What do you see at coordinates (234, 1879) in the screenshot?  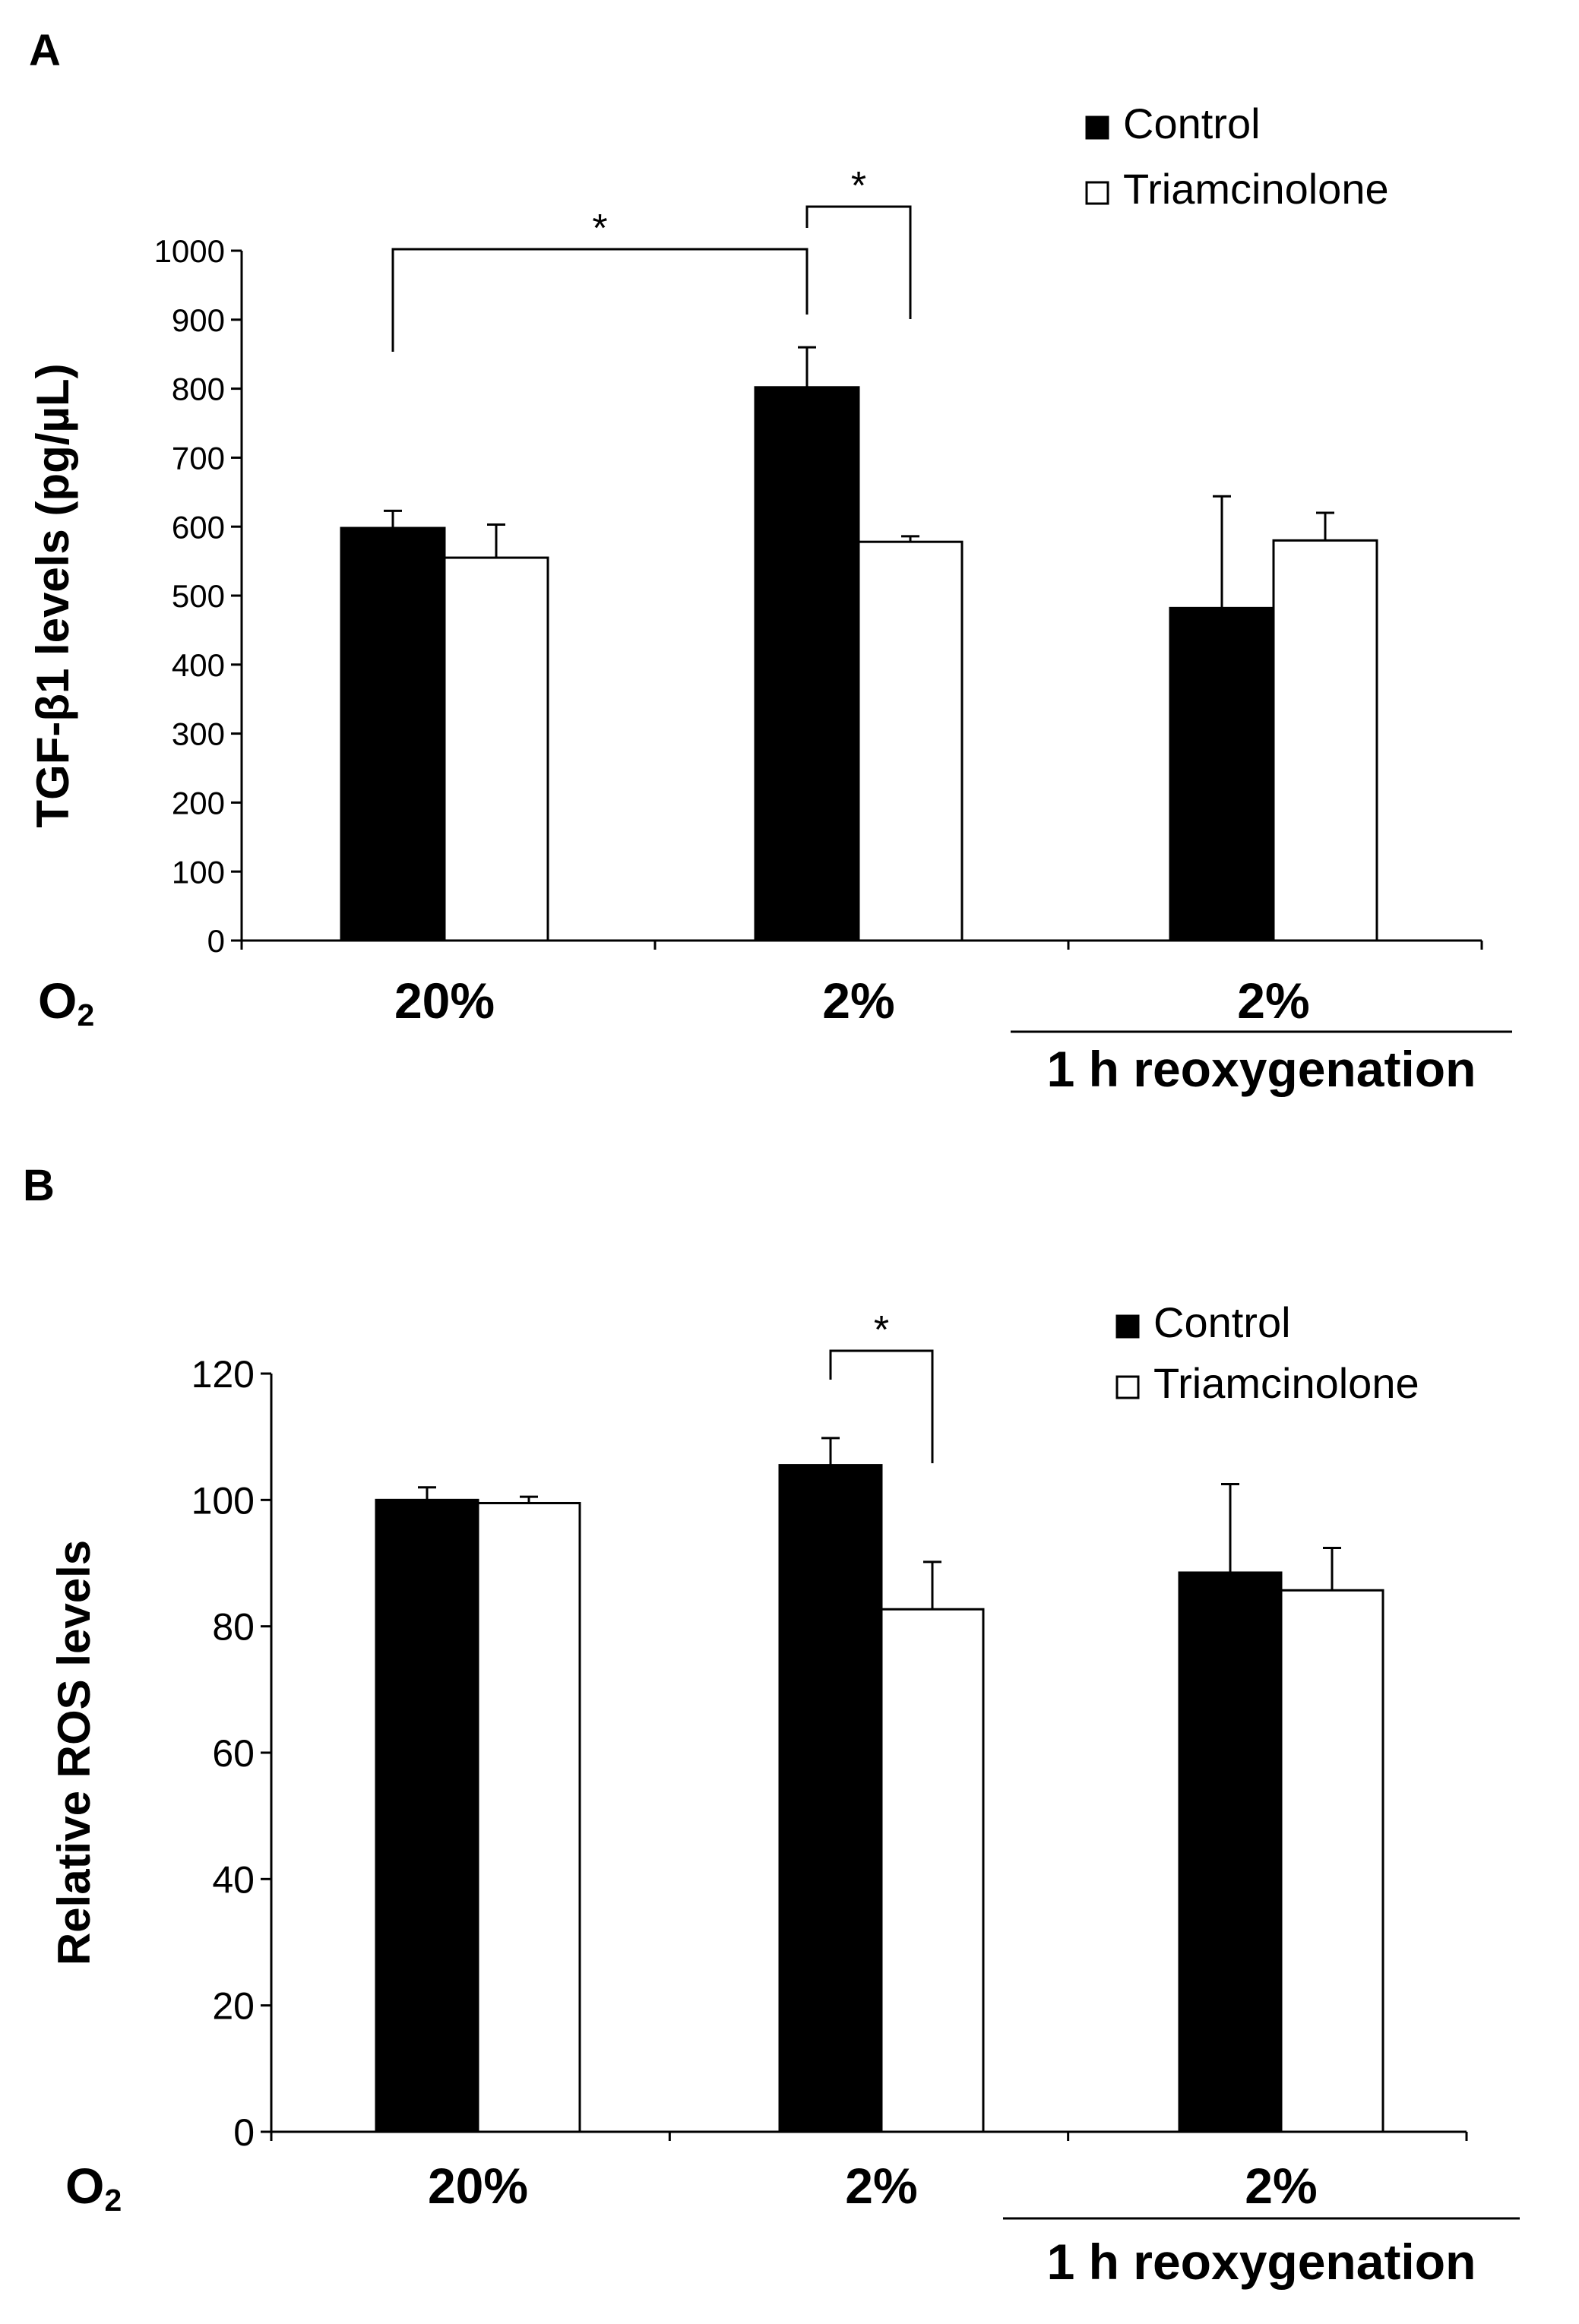 I see `y-tick-label: 40` at bounding box center [234, 1879].